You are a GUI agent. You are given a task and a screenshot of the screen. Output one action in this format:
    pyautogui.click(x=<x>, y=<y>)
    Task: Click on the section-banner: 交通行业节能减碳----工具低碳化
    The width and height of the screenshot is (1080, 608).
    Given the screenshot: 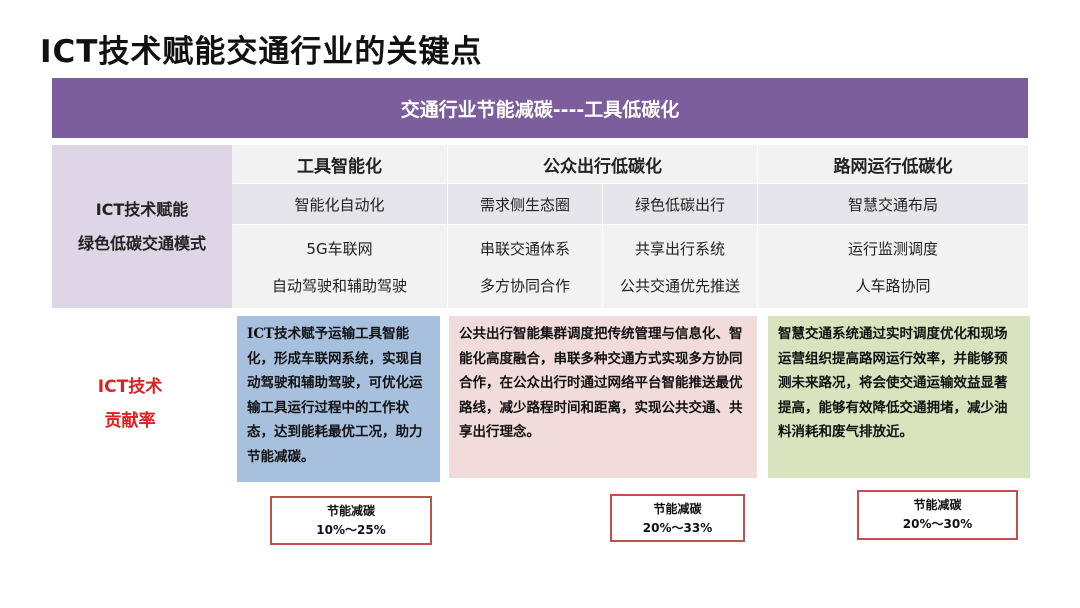 What is the action you would take?
    pyautogui.click(x=540, y=108)
    